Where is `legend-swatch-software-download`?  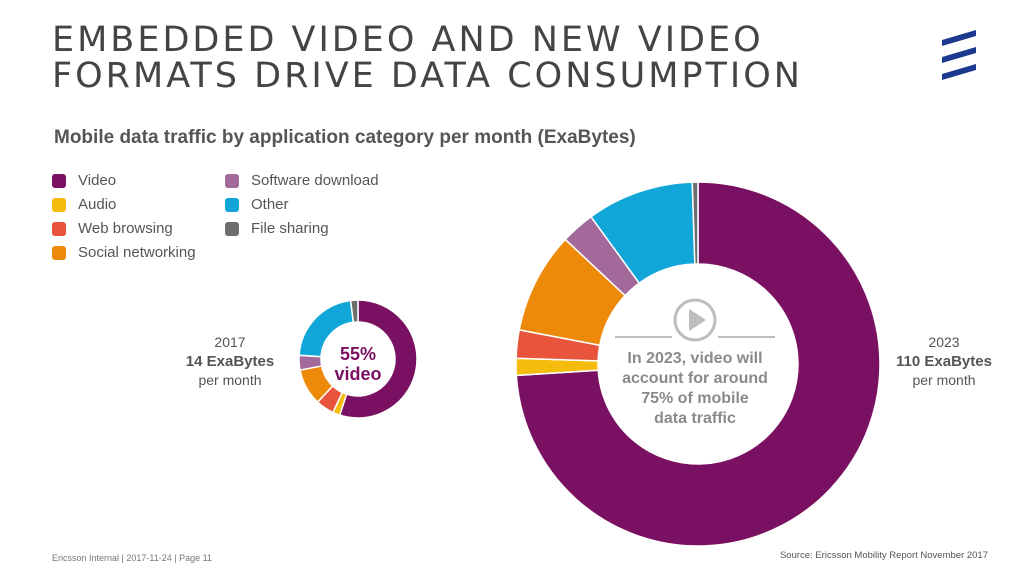
legend-swatch-software-download is located at coordinates (232, 180).